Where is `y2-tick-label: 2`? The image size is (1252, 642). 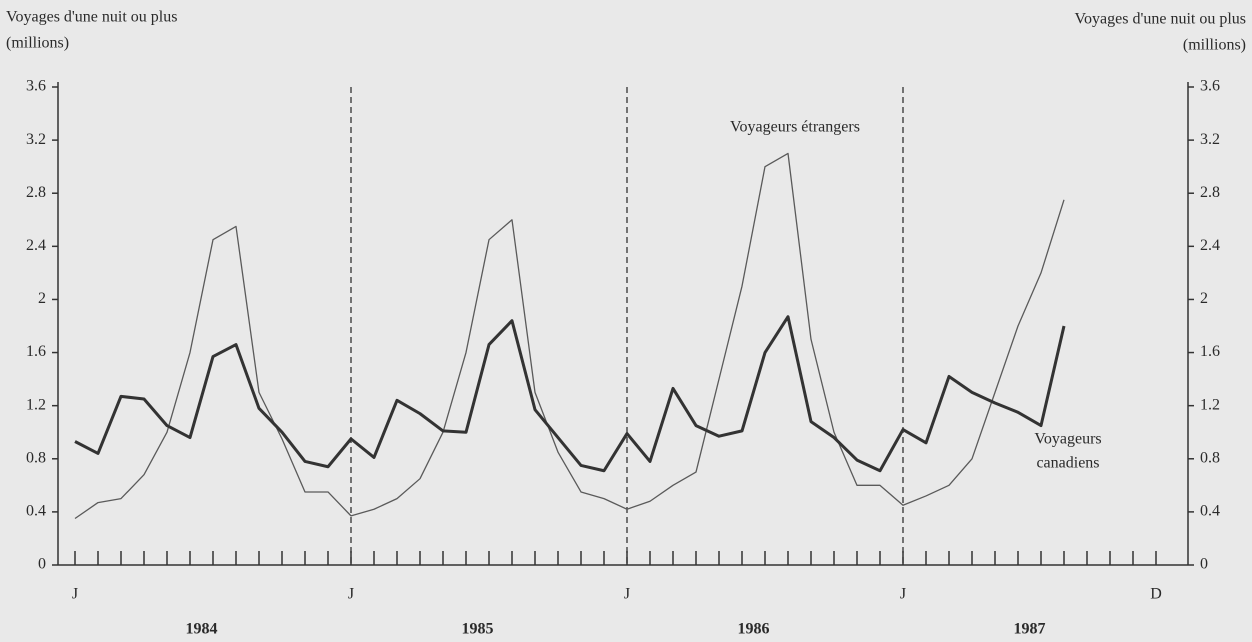 y2-tick-label: 2 is located at coordinates (1204, 298).